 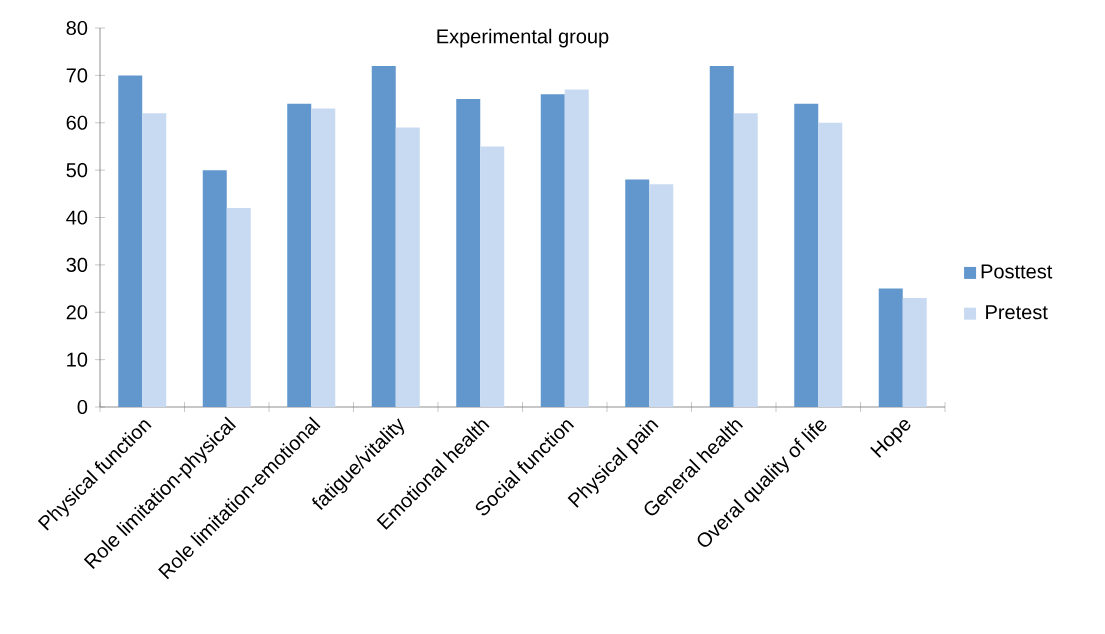 What do you see at coordinates (82, 407) in the screenshot?
I see `y-tick-label: 0` at bounding box center [82, 407].